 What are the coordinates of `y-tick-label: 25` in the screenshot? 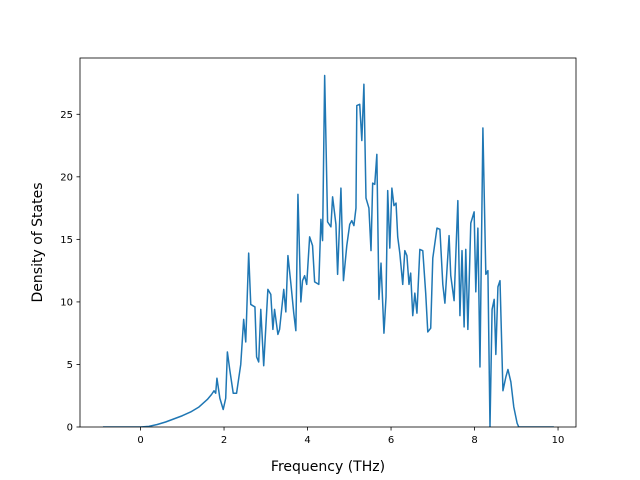 It's located at (66, 115).